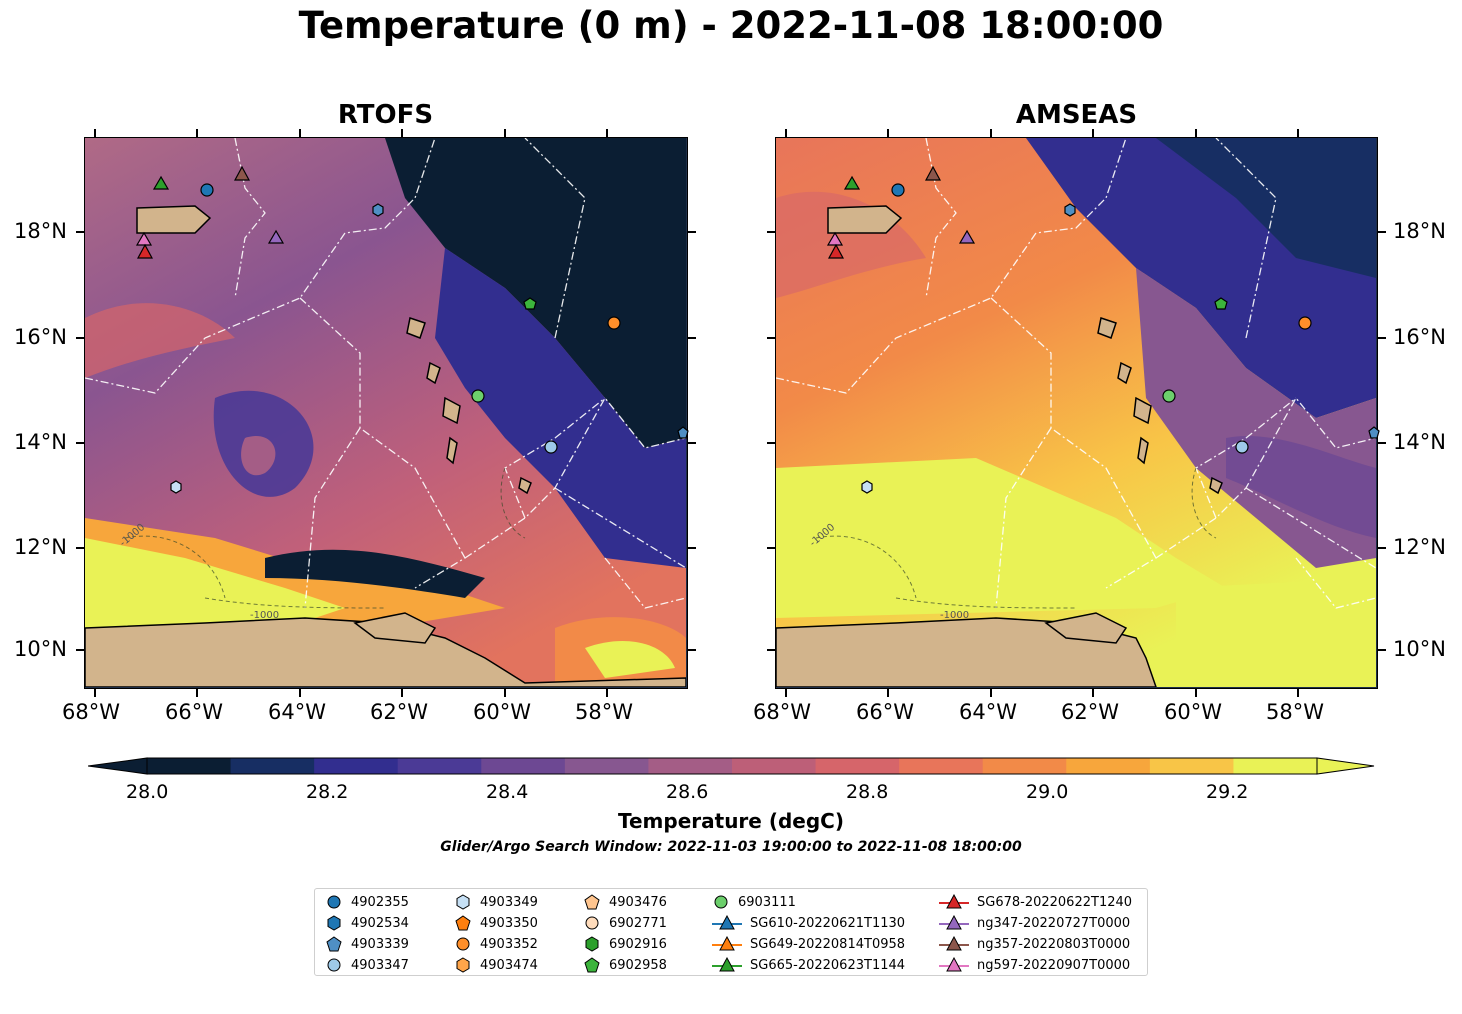 Image resolution: width=1462 pixels, height=1014 pixels. Describe the element at coordinates (614, 323) in the screenshot. I see `4903352-marker` at that location.